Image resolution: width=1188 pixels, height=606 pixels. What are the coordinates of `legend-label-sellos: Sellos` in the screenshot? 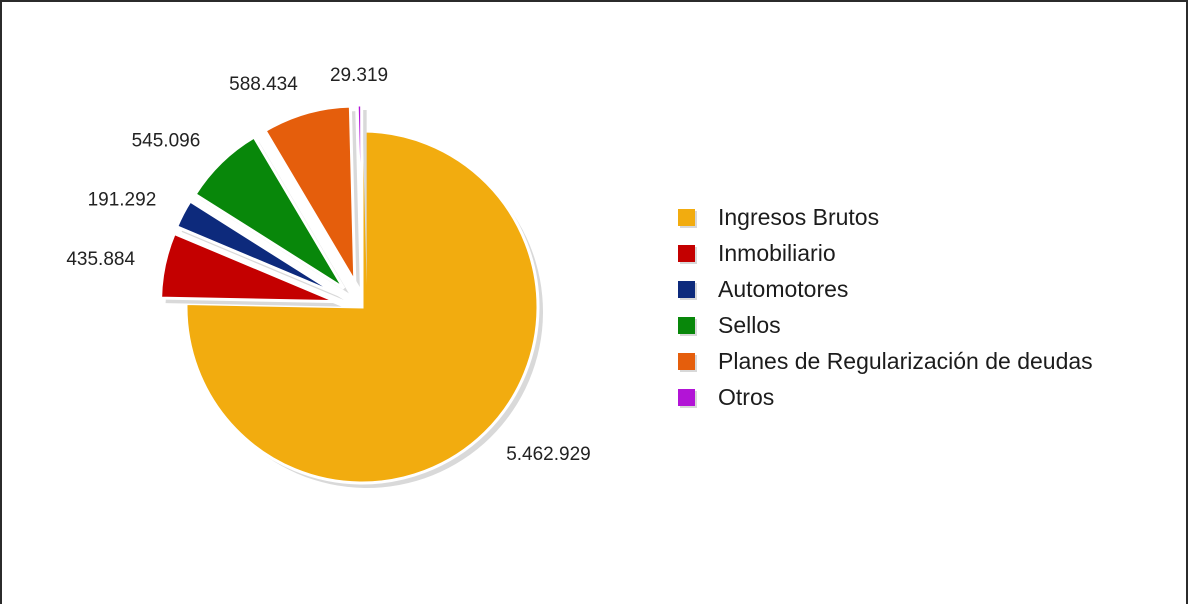 It's located at (749, 324).